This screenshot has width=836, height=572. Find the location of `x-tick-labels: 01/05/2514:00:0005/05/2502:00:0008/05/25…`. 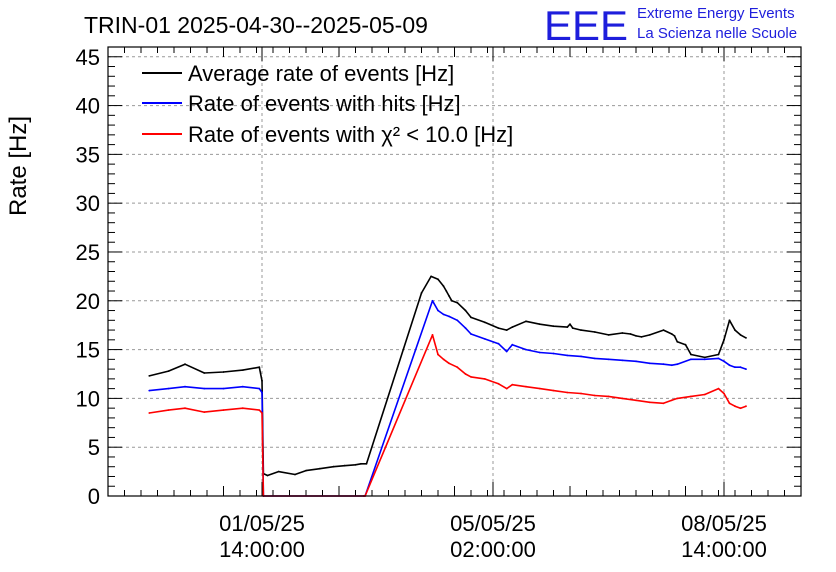

x-tick-labels: 01/05/2514:00:0005/05/2502:00:0008/05/25… is located at coordinates (493, 536).